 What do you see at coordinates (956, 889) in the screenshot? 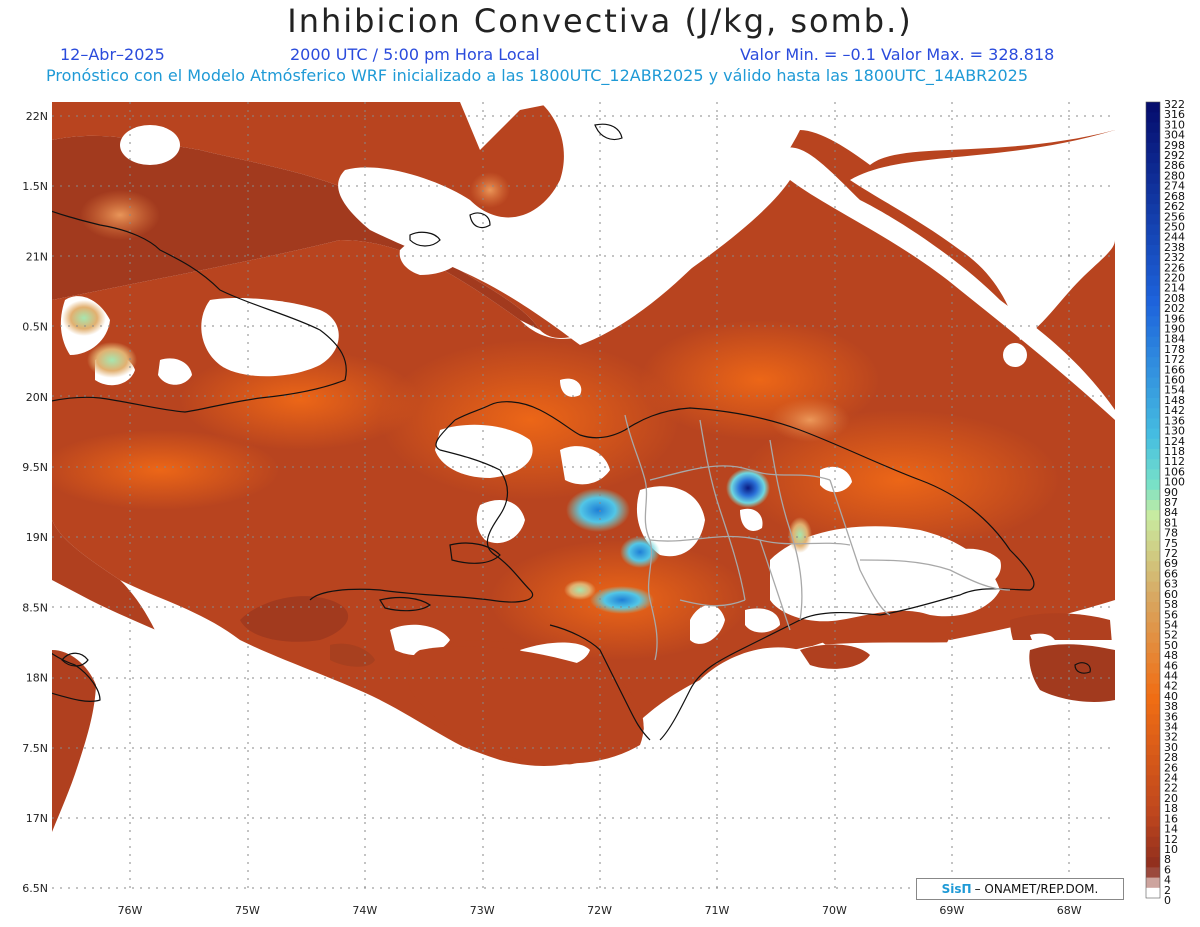
I see `credit-brand: SisΠ` at bounding box center [956, 889].